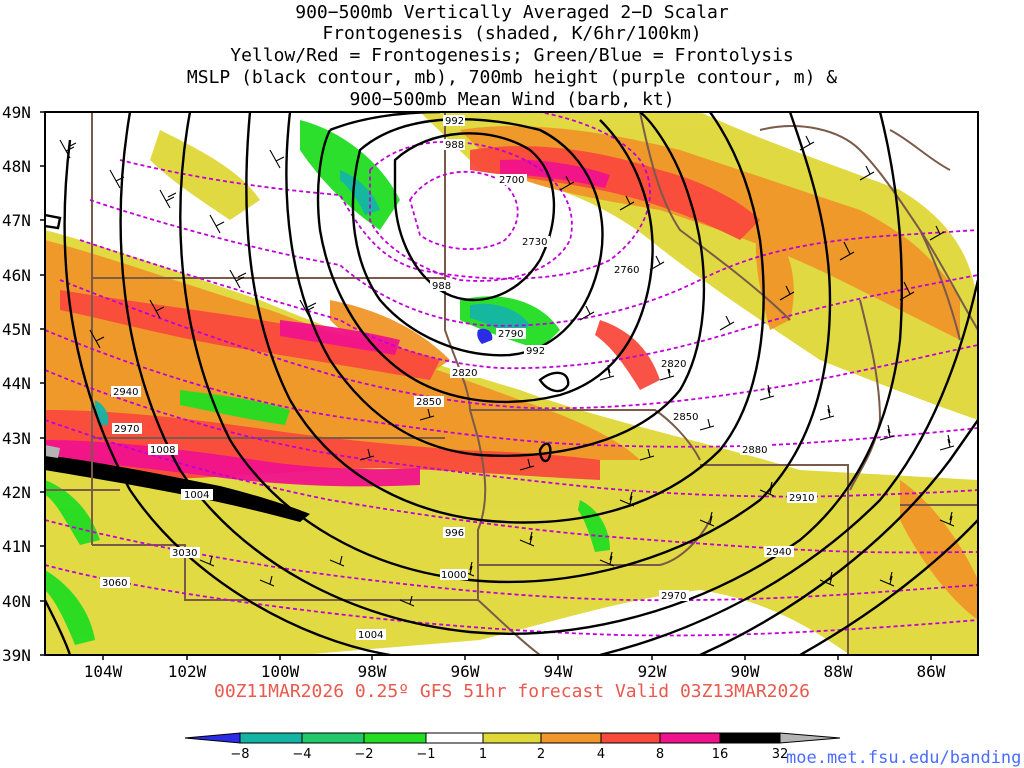 The height and width of the screenshot is (768, 1024). What do you see at coordinates (16, 655) in the screenshot?
I see `lat-label: 39N` at bounding box center [16, 655].